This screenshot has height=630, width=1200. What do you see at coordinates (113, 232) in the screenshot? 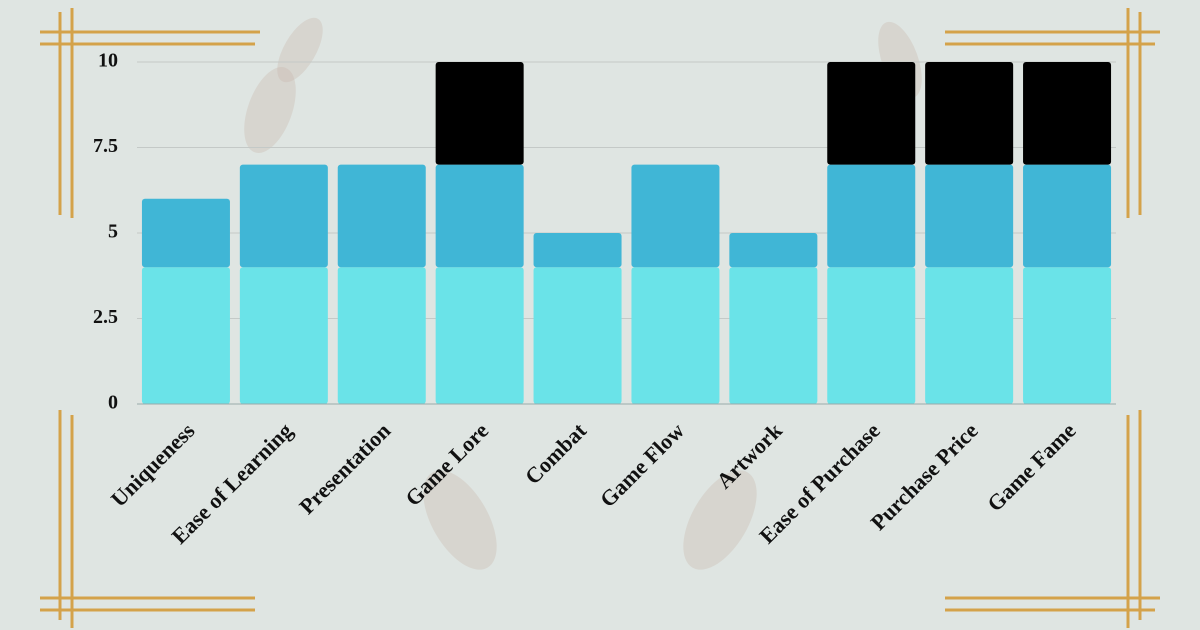
I see `y-tick-label: 5` at bounding box center [113, 232].